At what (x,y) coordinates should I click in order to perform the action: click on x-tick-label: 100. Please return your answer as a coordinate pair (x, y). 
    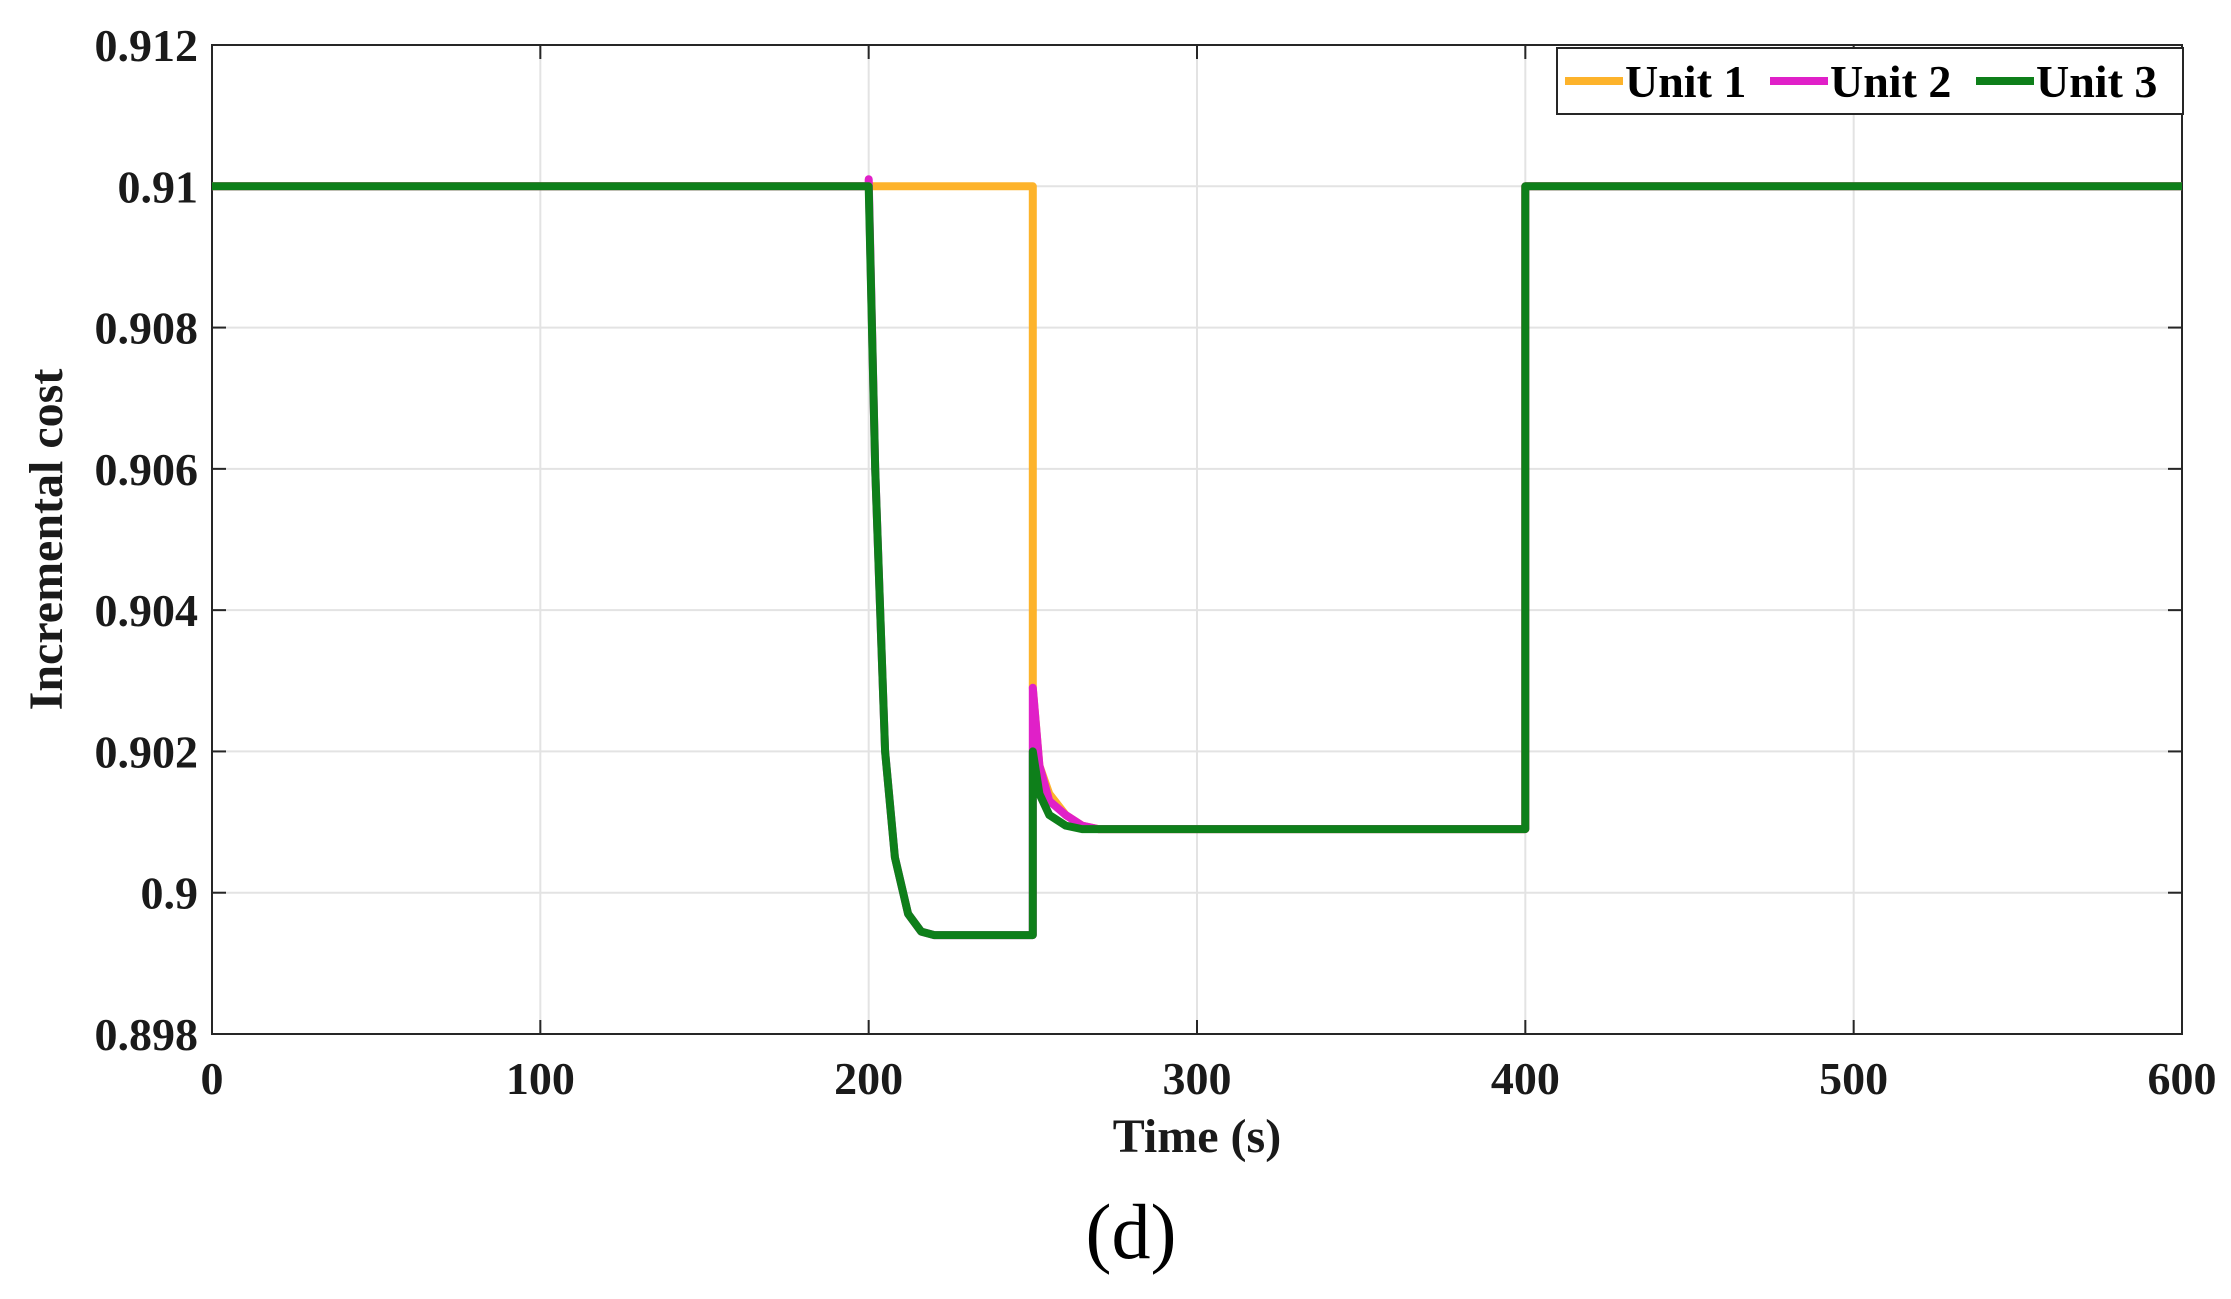
    Looking at the image, I should click on (540, 1078).